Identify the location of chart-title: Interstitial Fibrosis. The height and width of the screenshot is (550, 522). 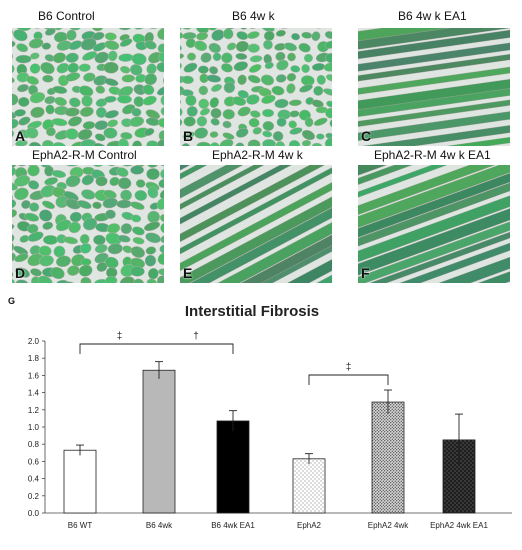
(252, 311).